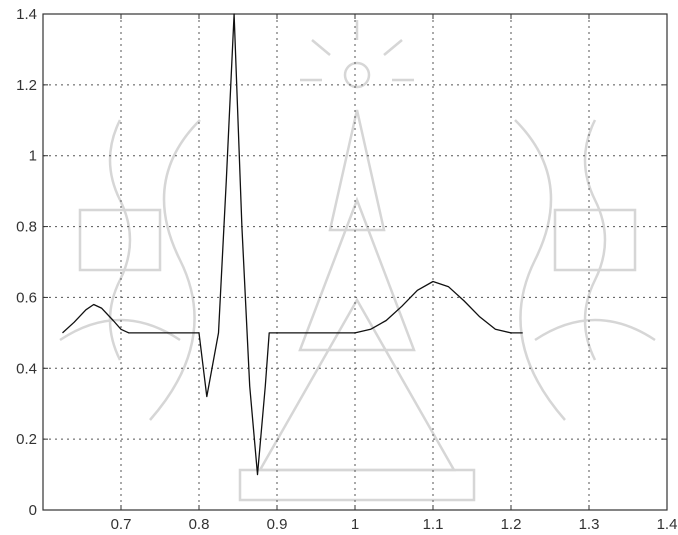  What do you see at coordinates (33, 510) in the screenshot?
I see `y-tick-label: 0` at bounding box center [33, 510].